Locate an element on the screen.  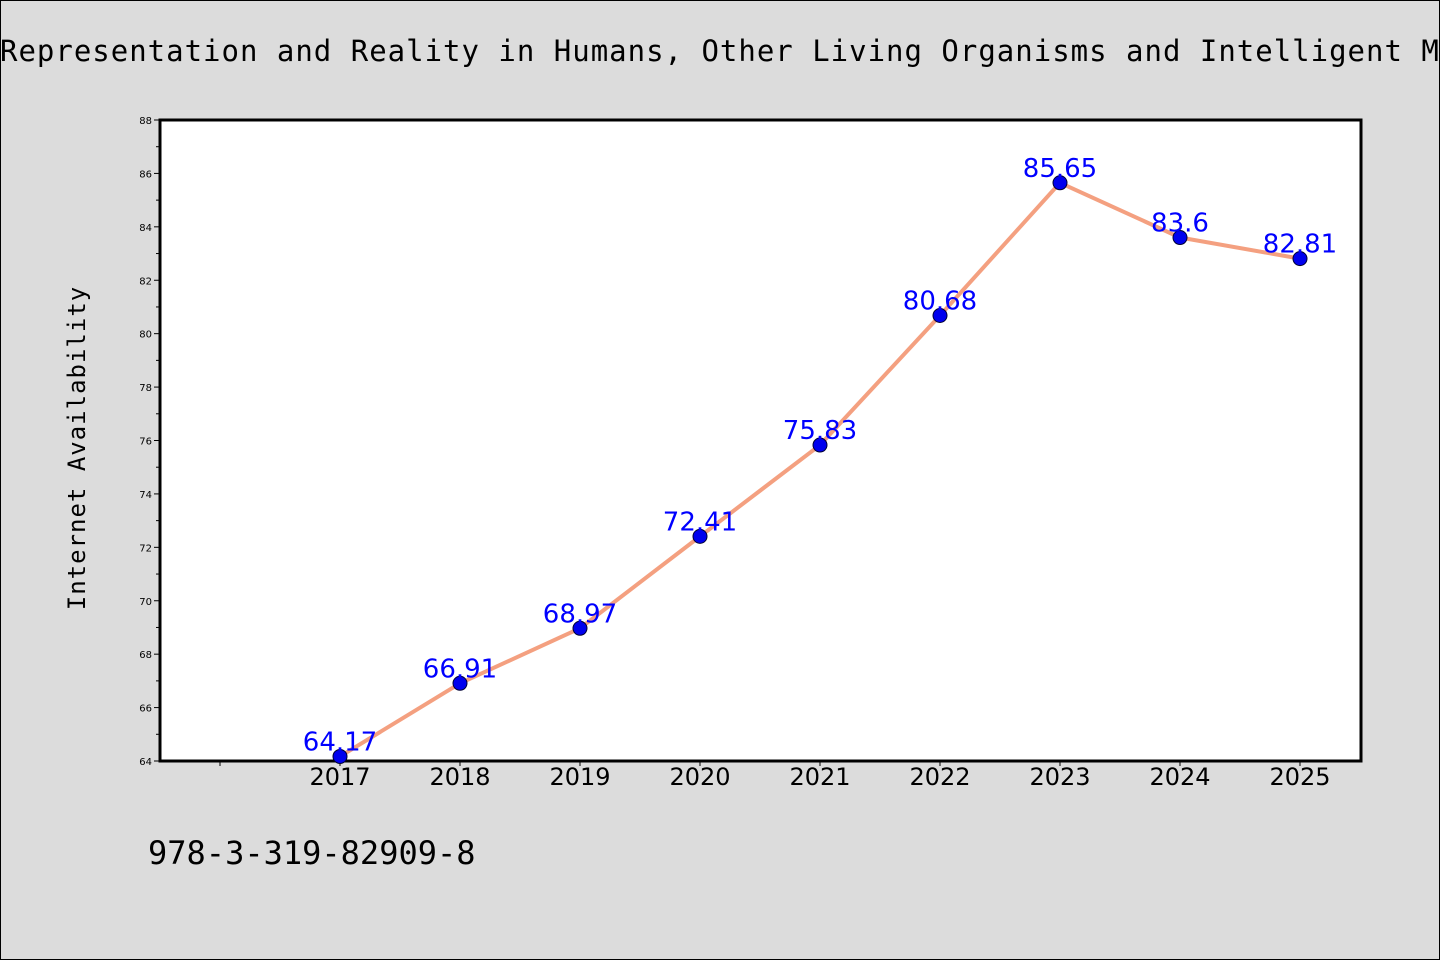
x-tick-label: 2023 is located at coordinates (1059, 777).